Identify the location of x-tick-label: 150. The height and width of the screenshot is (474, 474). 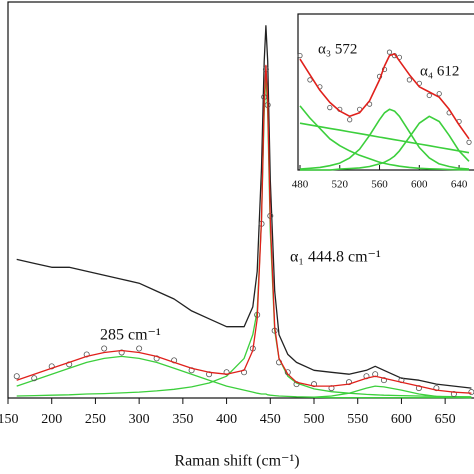
(9, 419).